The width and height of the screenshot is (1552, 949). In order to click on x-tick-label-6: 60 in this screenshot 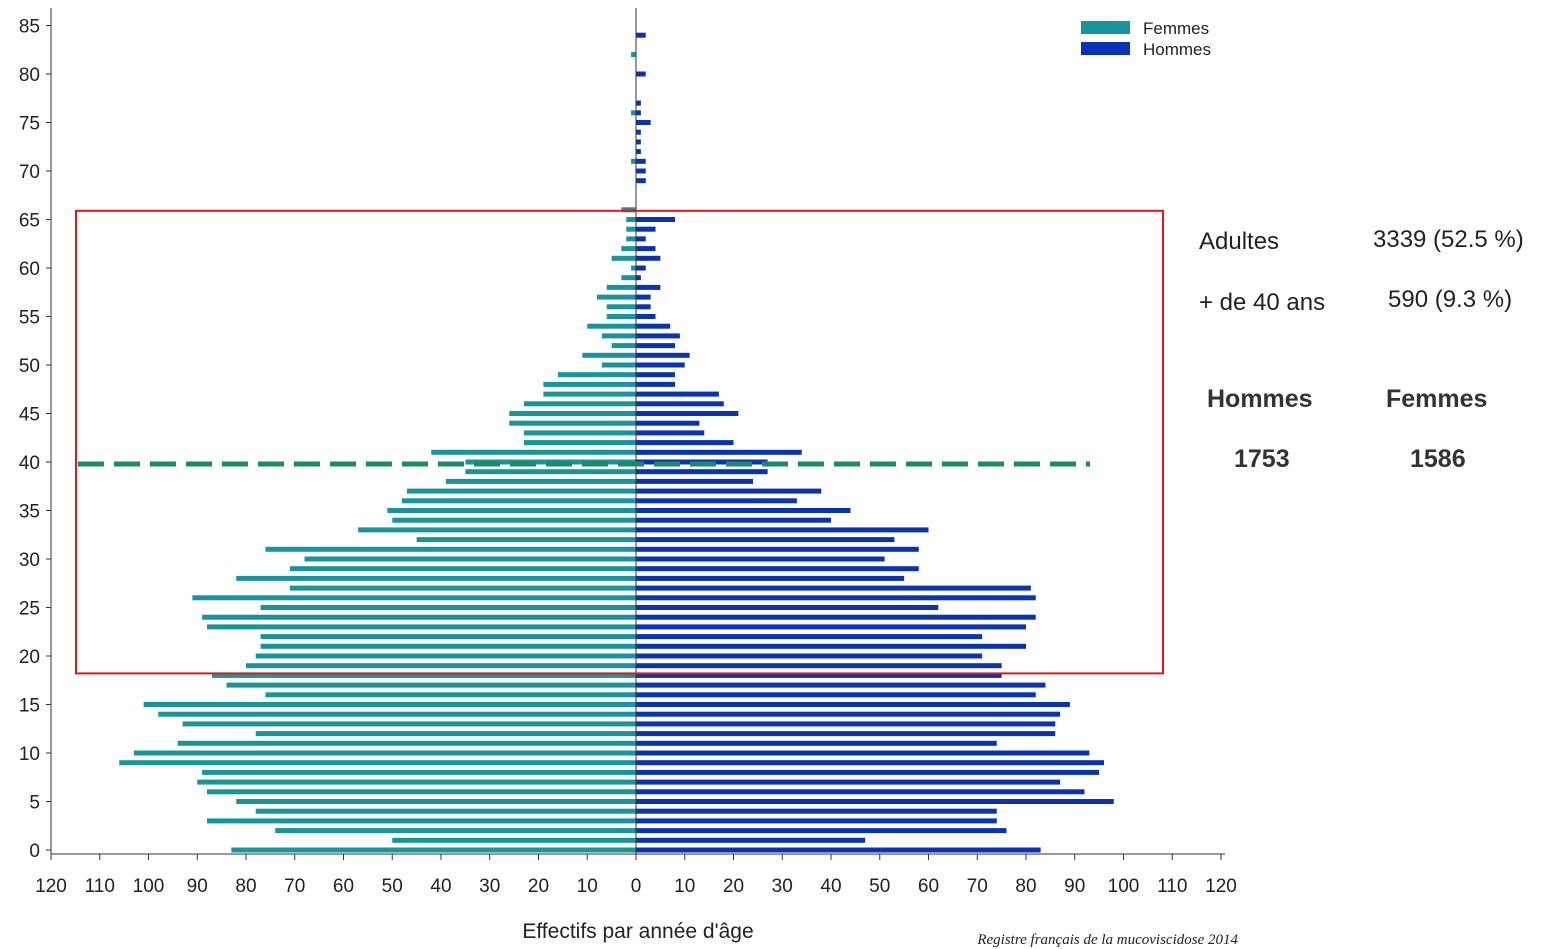, I will do `click(343, 886)`.